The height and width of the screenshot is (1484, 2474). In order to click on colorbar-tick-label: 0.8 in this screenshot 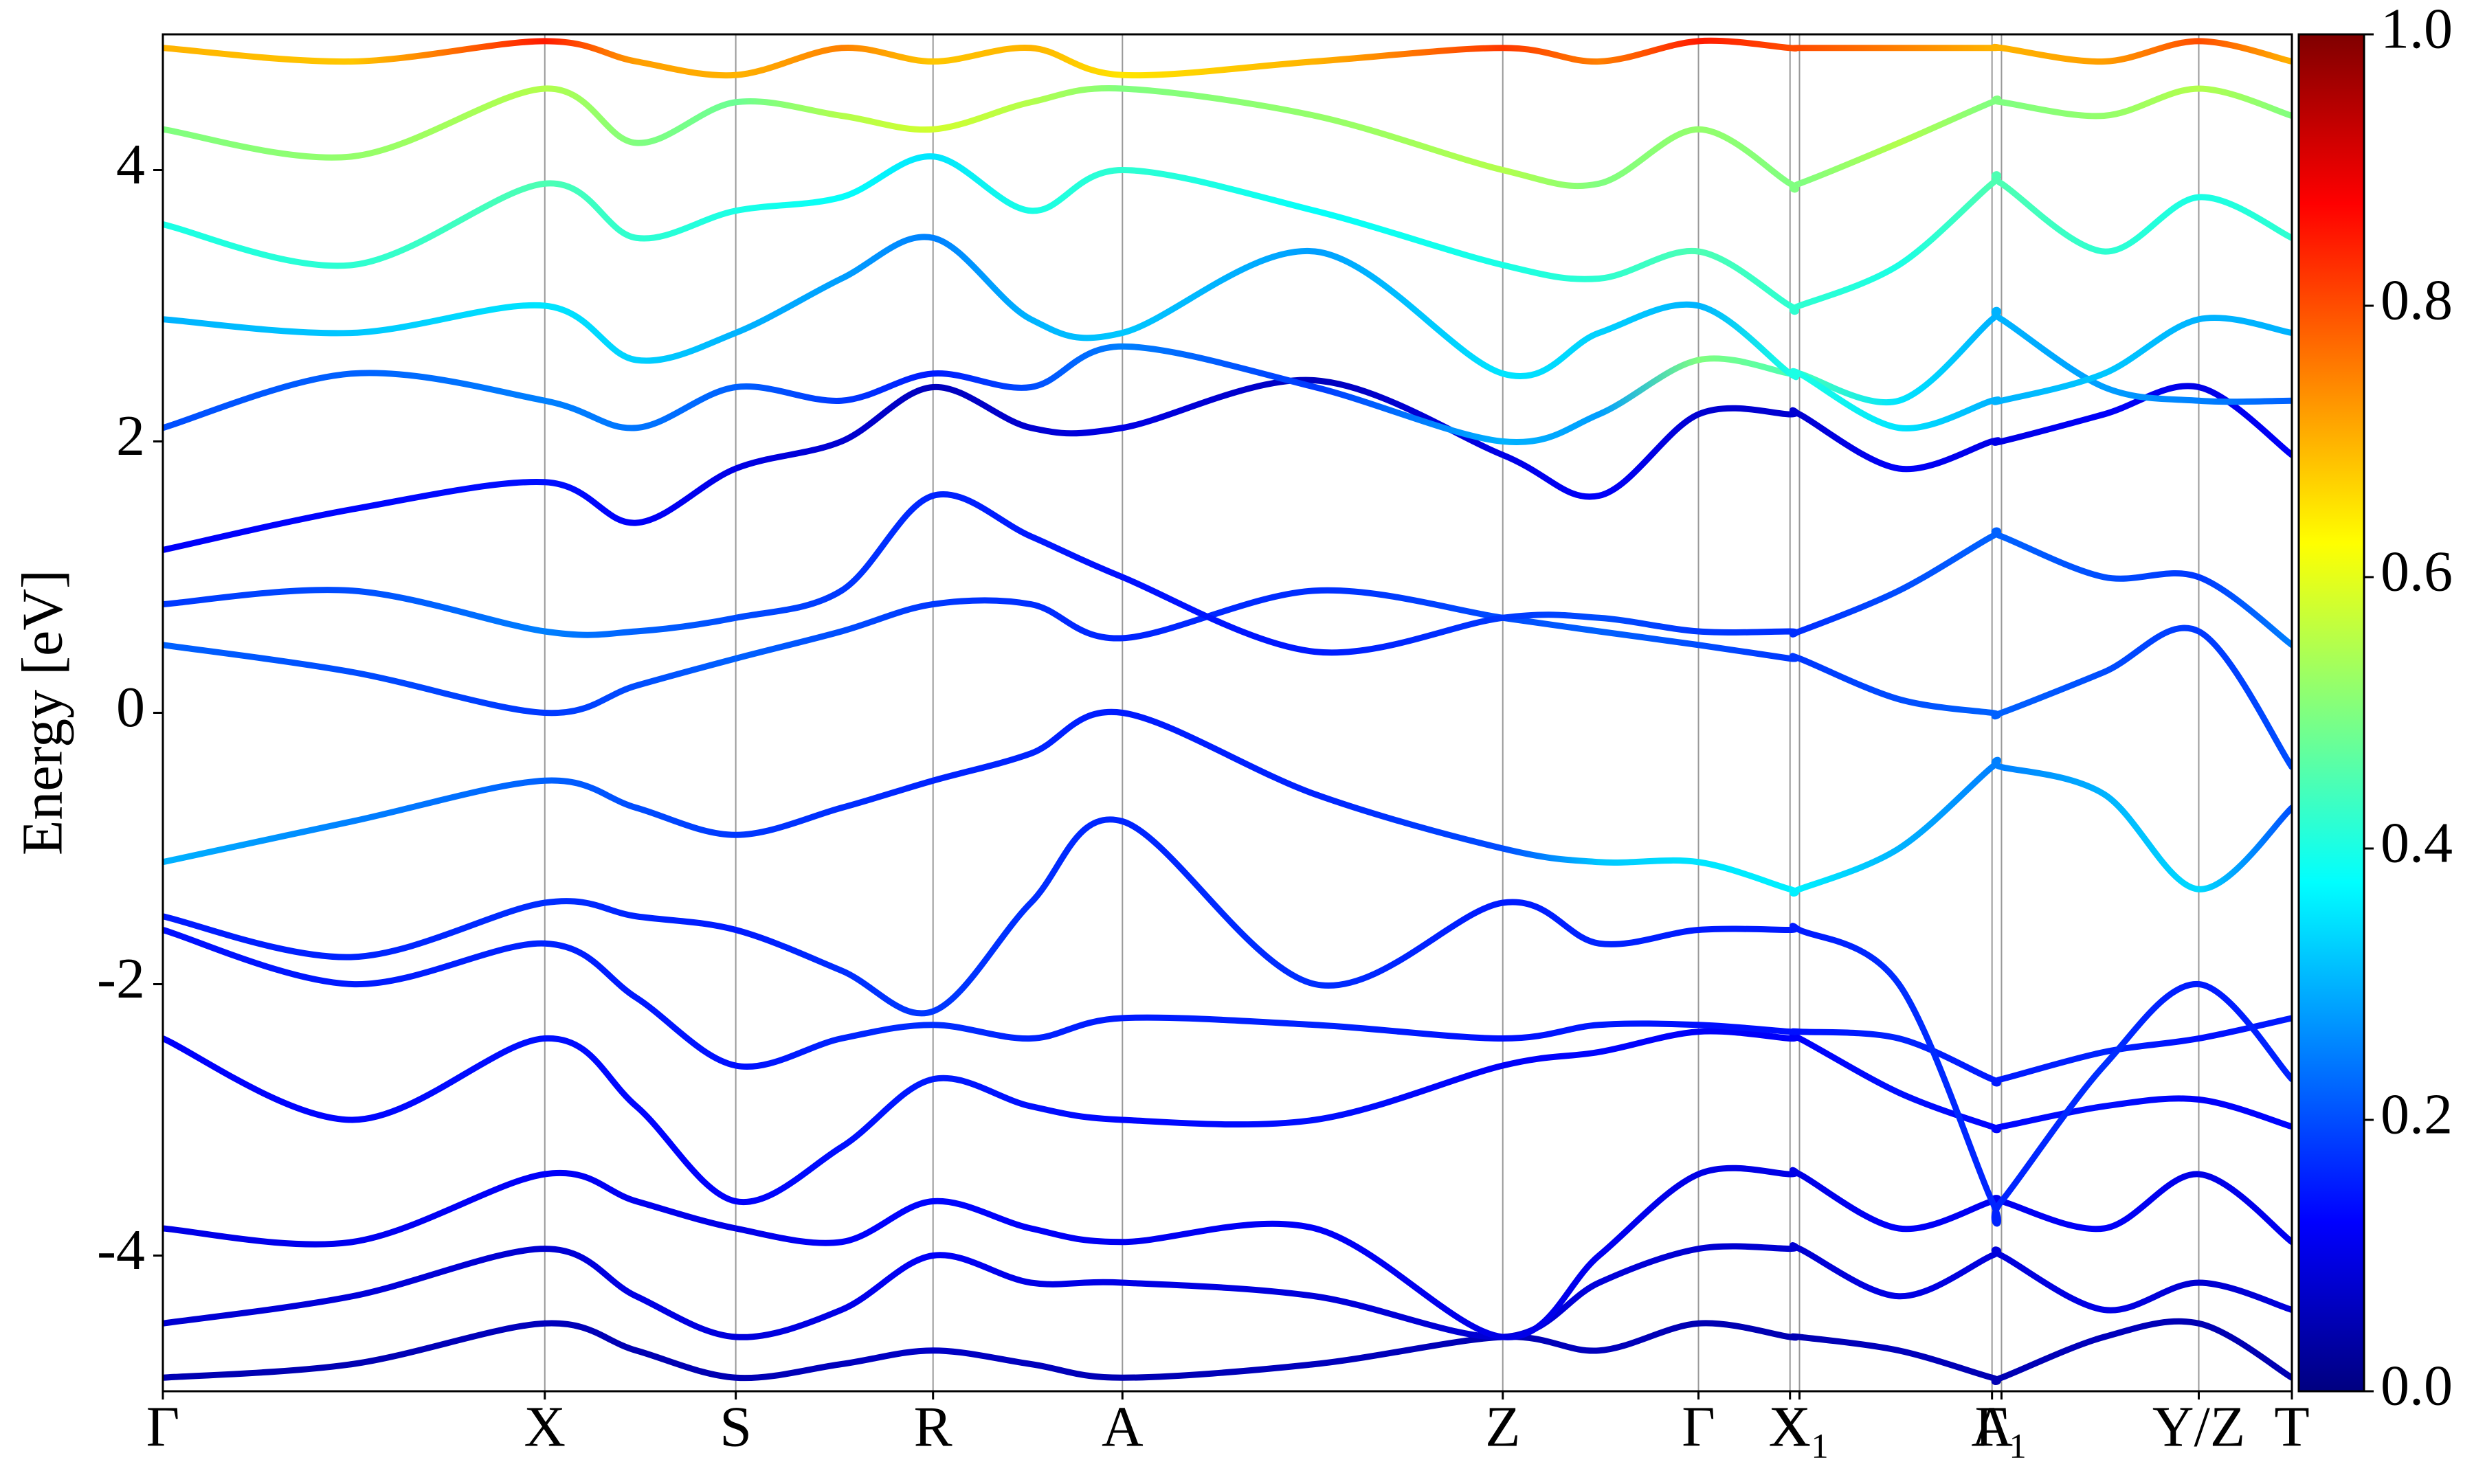, I will do `click(2417, 300)`.